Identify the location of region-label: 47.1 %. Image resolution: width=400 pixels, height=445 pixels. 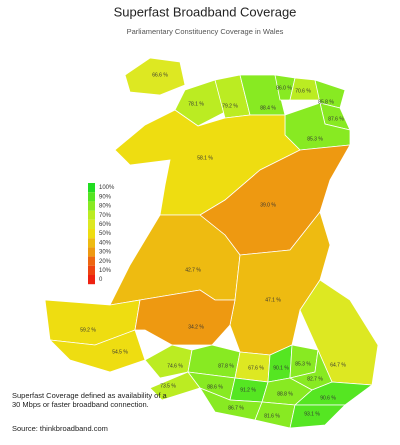
(273, 300).